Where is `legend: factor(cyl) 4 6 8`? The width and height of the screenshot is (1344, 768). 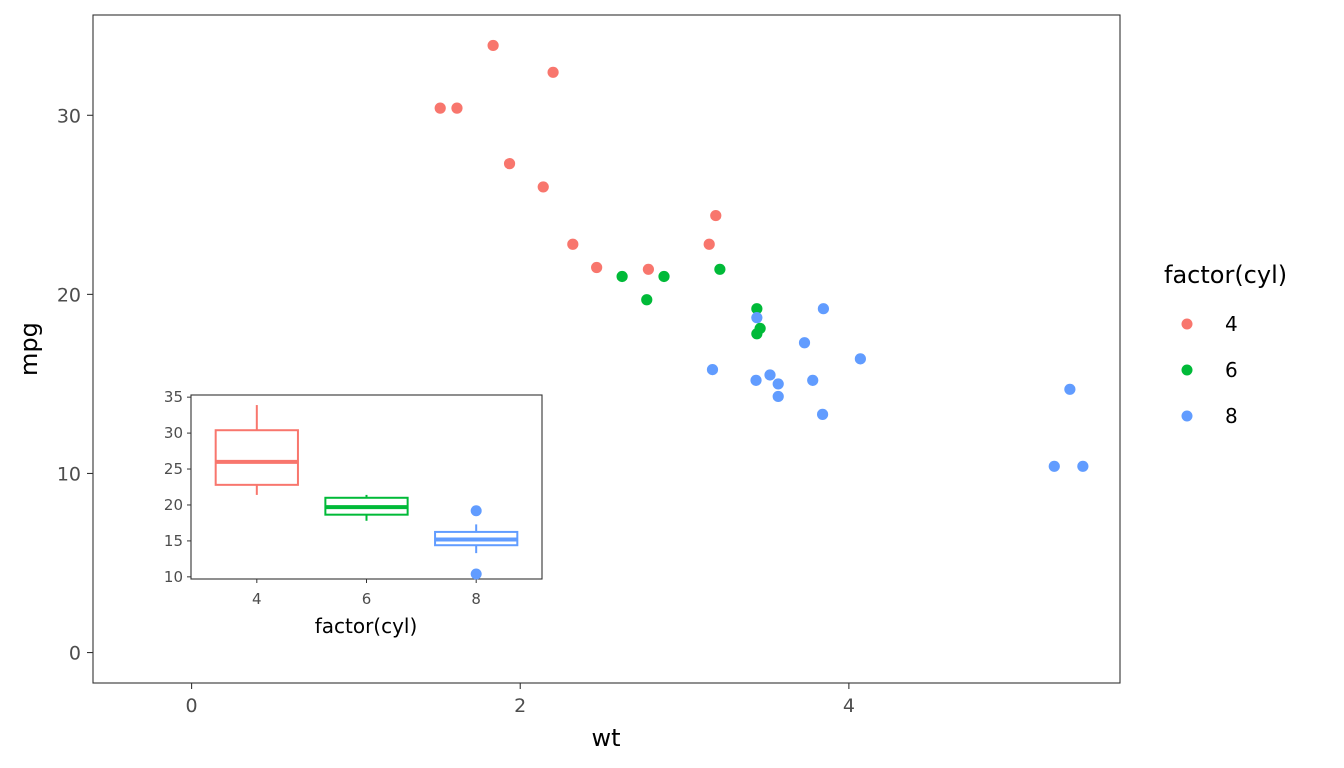 legend: factor(cyl) 4 6 8 is located at coordinates (1225, 344).